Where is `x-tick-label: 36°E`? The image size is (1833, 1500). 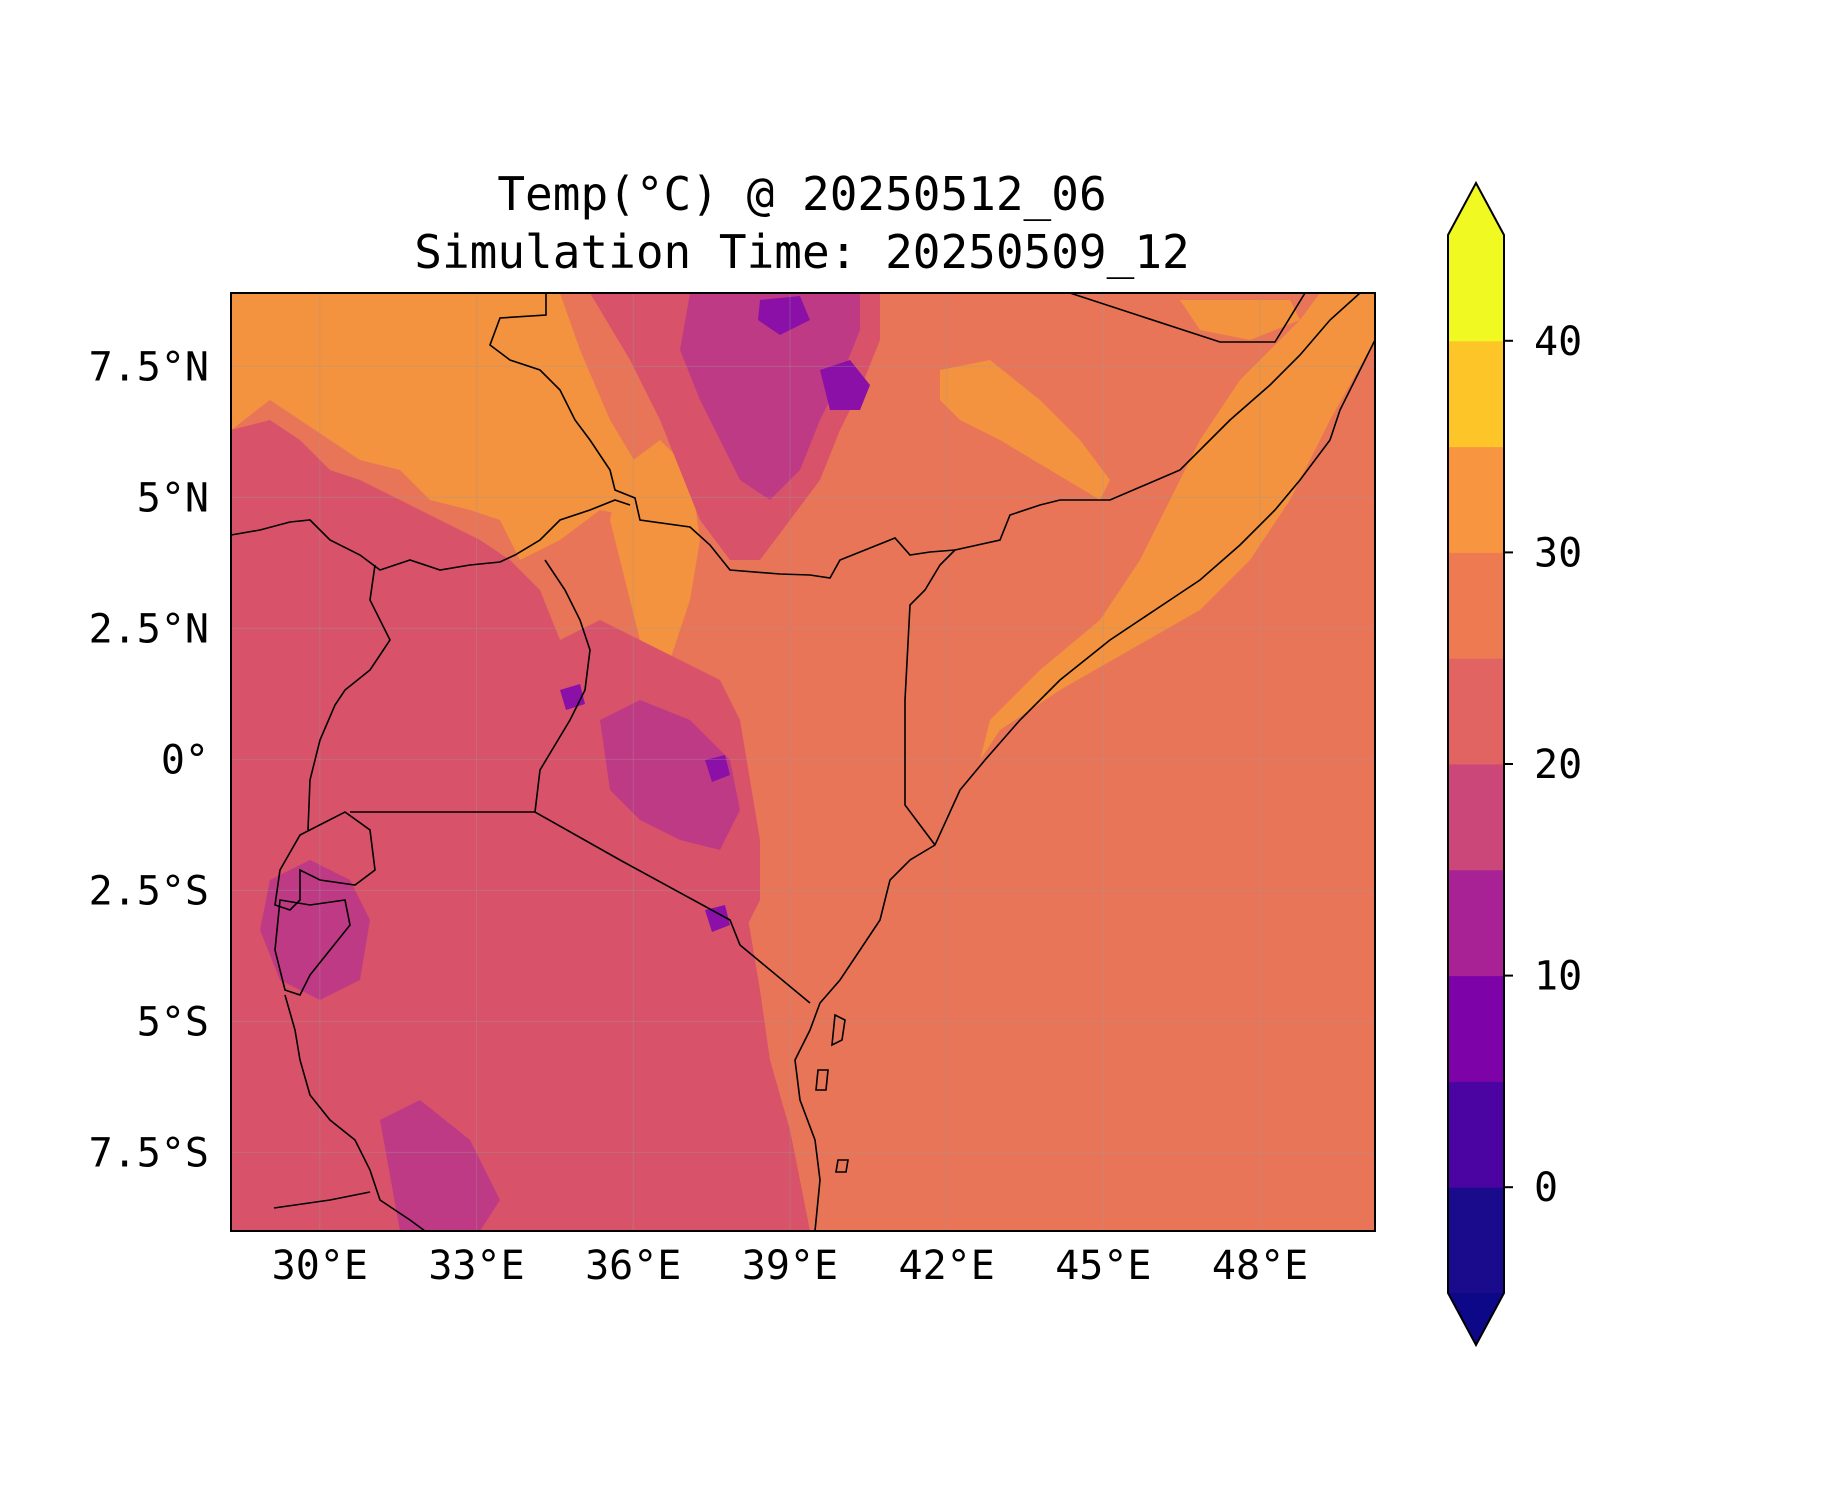 x-tick-label: 36°E is located at coordinates (633, 1266).